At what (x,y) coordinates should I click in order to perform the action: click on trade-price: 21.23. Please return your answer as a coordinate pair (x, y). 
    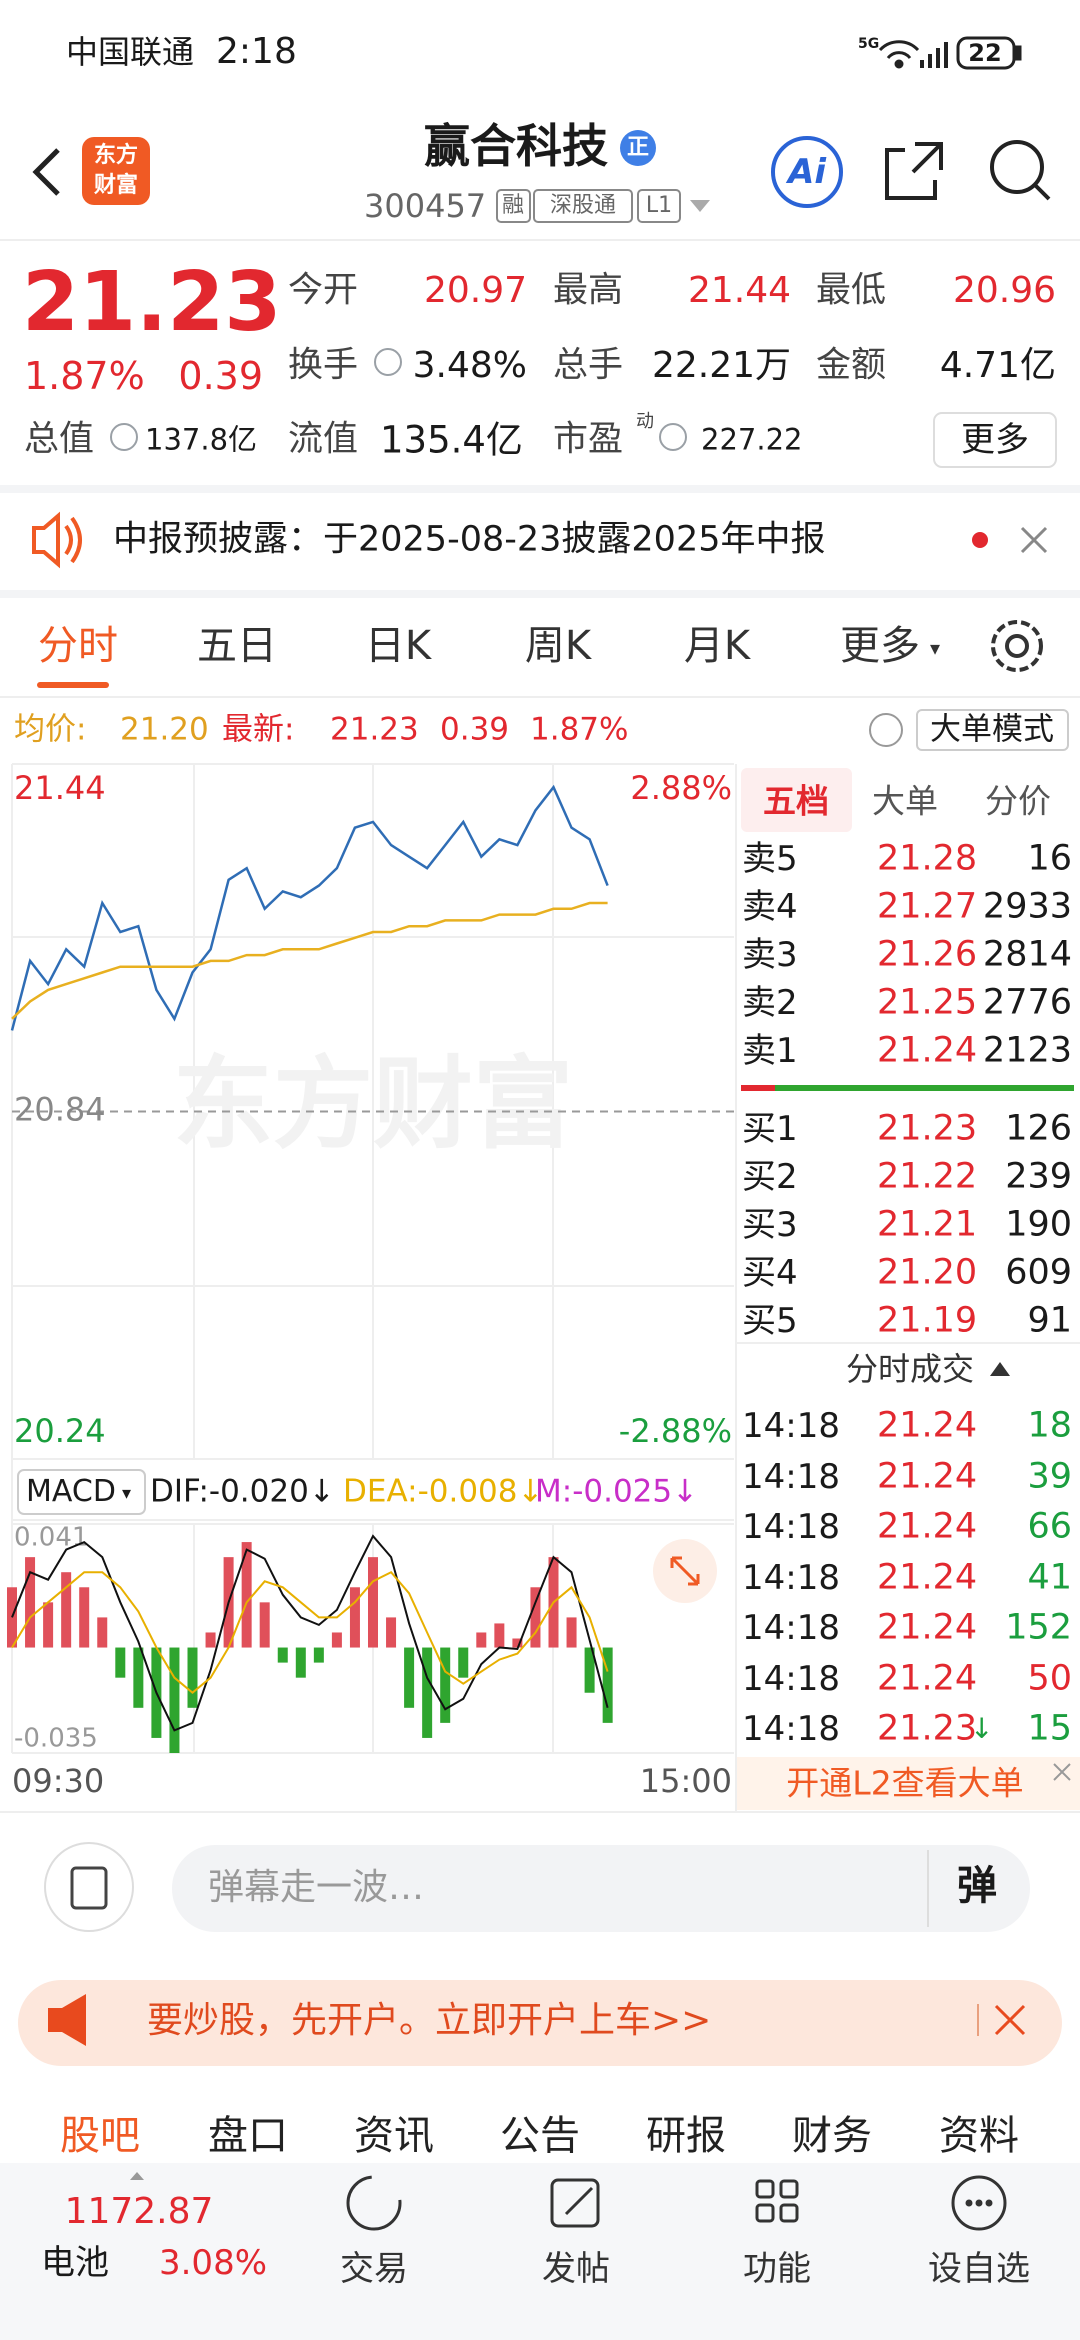
    Looking at the image, I should click on (927, 1728).